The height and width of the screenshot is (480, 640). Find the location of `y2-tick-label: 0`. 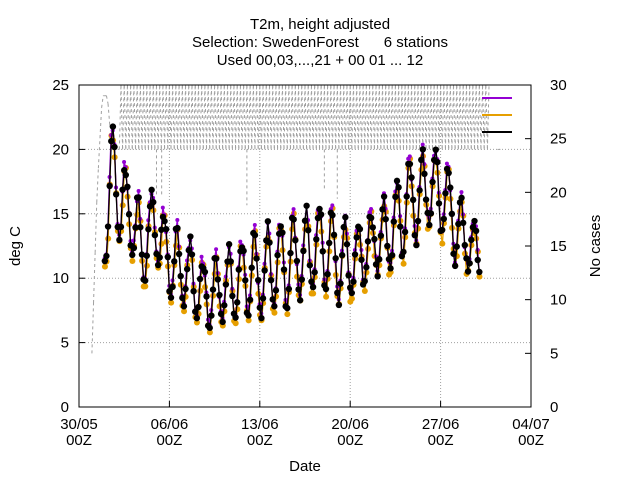

y2-tick-label: 0 is located at coordinates (554, 407).